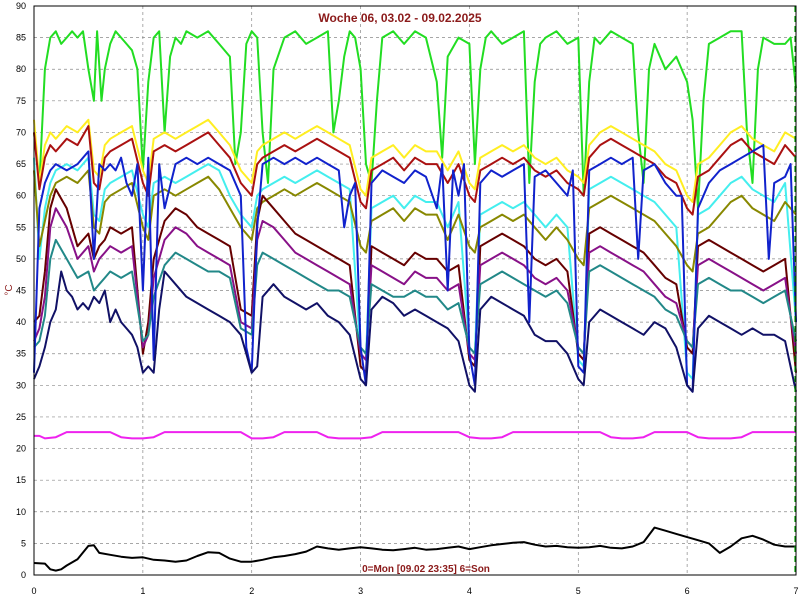 The height and width of the screenshot is (605, 800). I want to click on y-tick-label: 50, so click(21, 259).